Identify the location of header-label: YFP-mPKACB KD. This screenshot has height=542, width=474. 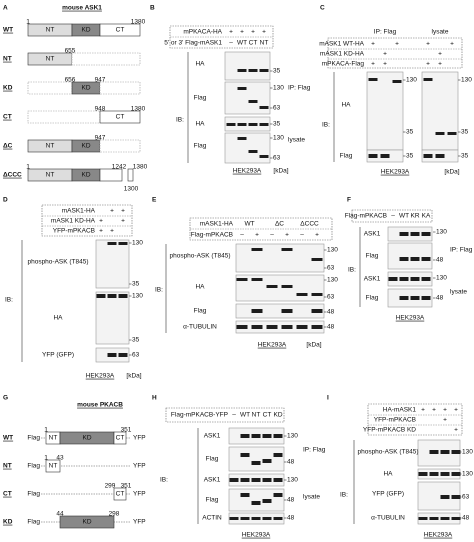
(389, 430).